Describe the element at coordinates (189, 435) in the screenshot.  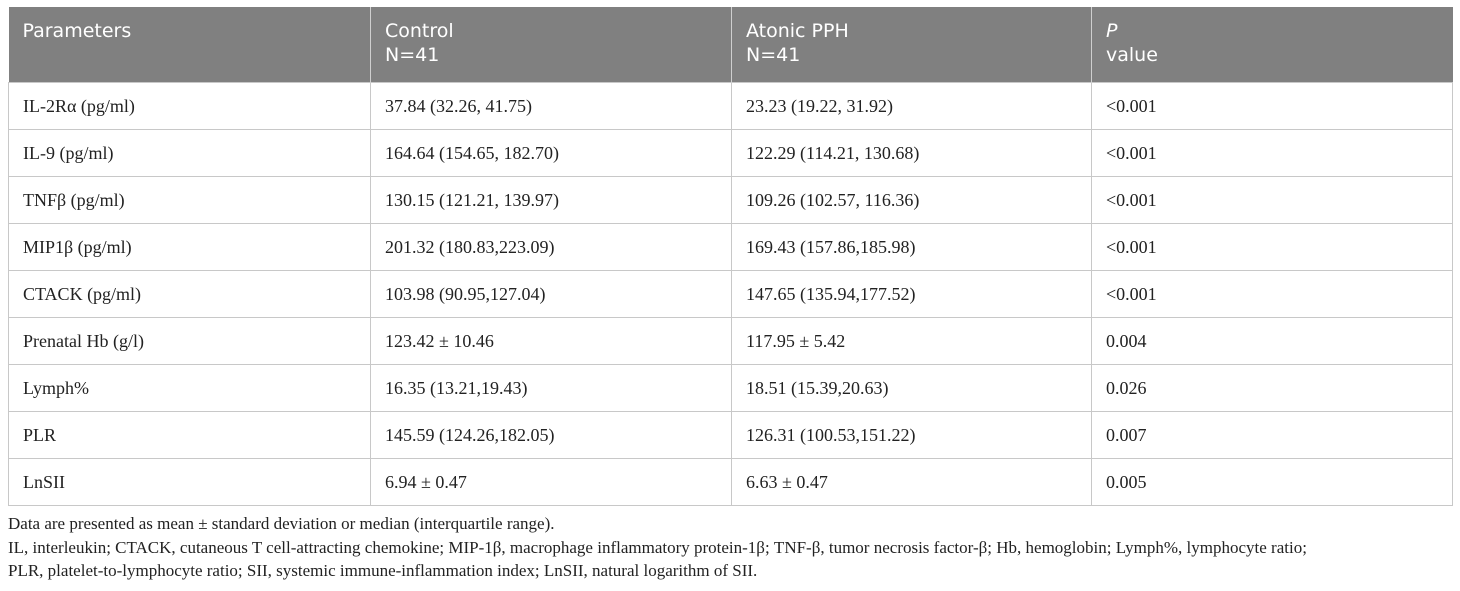
I see `parameter-cell: PLR` at that location.